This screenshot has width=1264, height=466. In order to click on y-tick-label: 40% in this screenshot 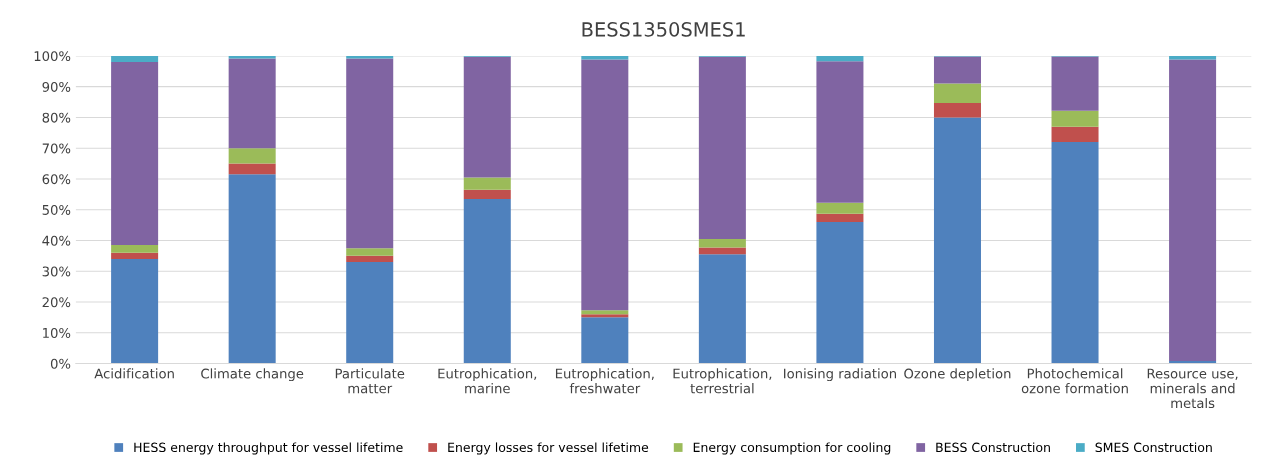, I will do `click(56, 240)`.